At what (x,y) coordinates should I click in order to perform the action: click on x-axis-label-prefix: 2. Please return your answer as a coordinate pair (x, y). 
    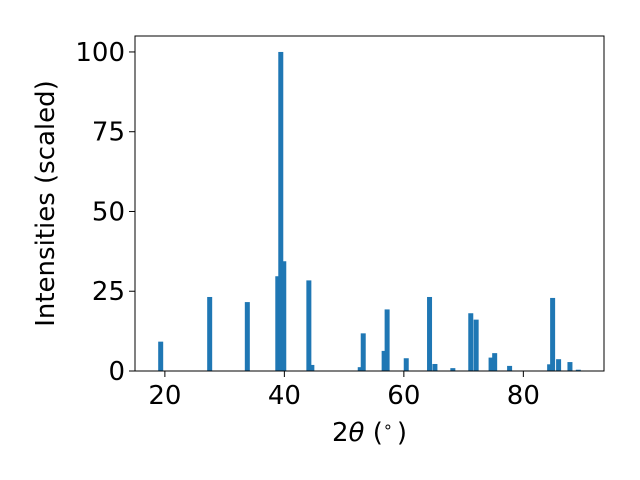
    Looking at the image, I should click on (340, 433).